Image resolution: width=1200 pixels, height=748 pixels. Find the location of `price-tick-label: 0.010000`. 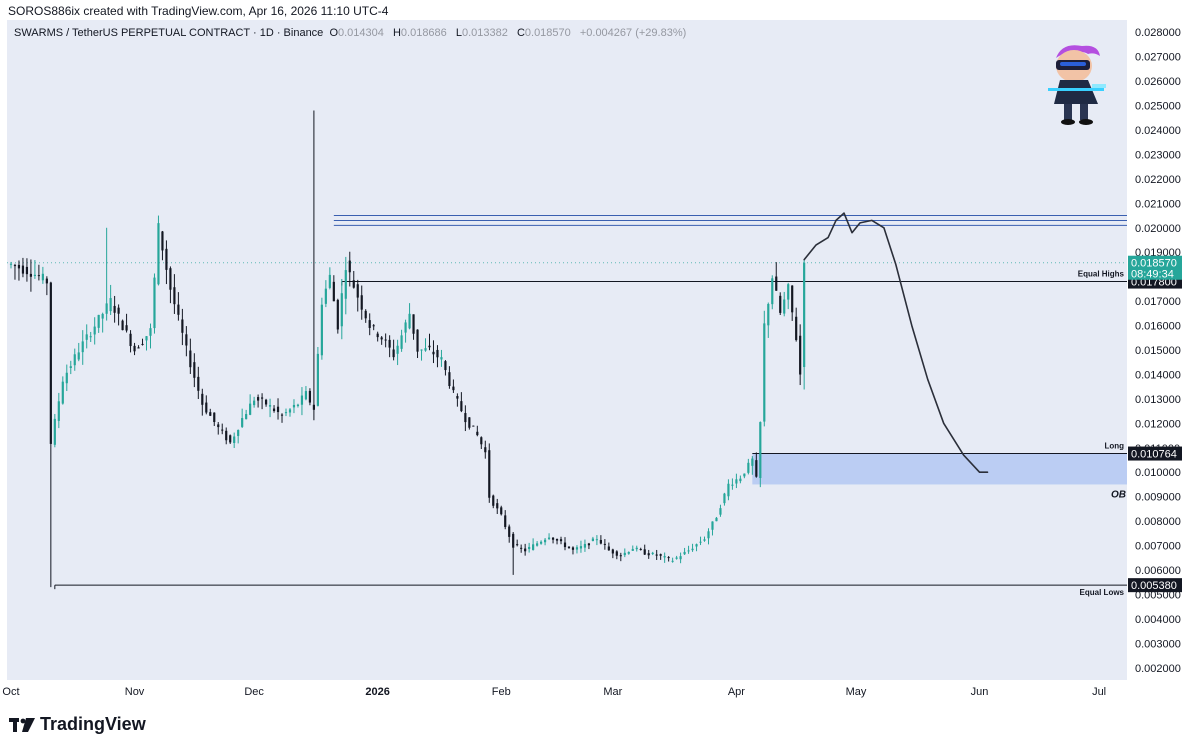

price-tick-label: 0.010000 is located at coordinates (1158, 473).